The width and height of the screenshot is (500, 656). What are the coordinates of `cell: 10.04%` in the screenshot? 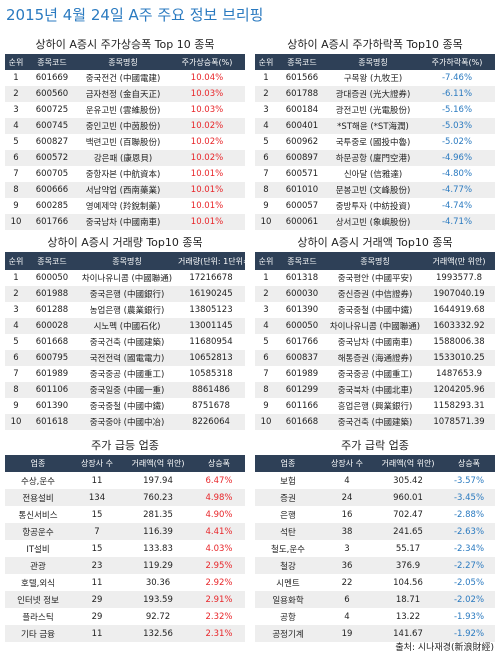 It's located at (207, 78).